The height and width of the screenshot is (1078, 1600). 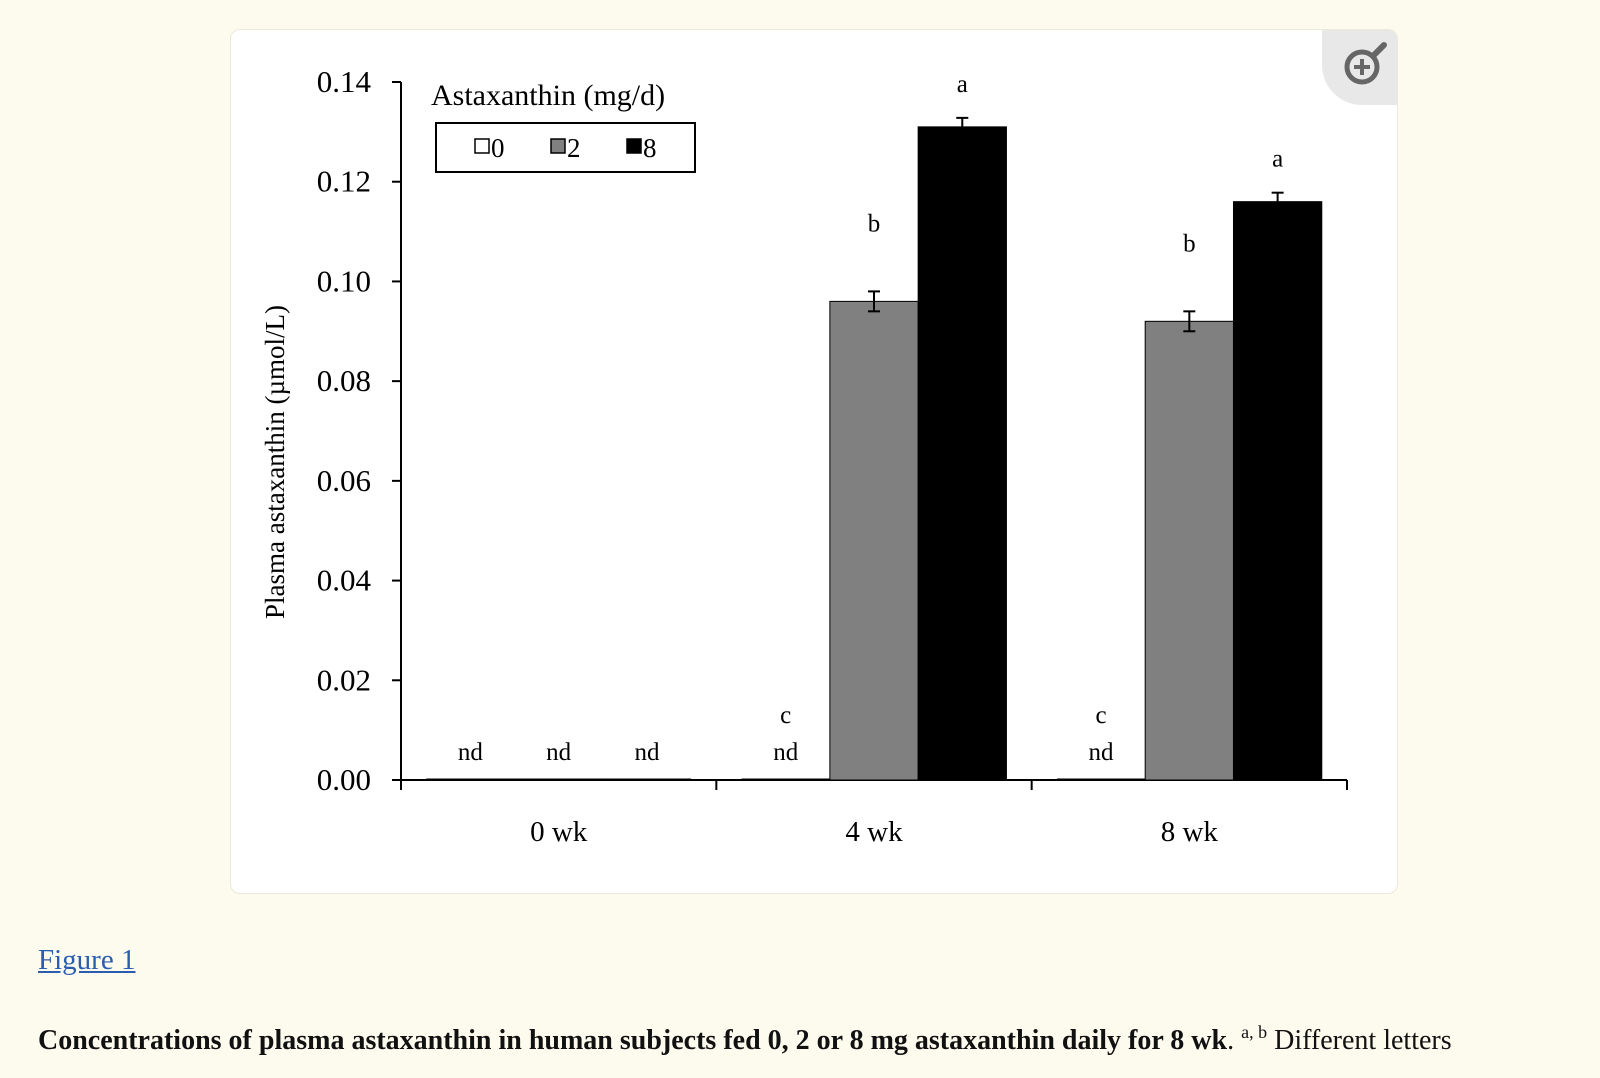 What do you see at coordinates (344, 679) in the screenshot?
I see `y-tick-label: 0.02` at bounding box center [344, 679].